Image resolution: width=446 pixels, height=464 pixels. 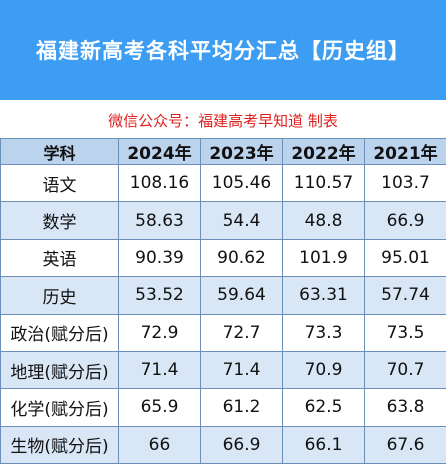 I want to click on table-row: 化学(赋分后) 65.9 61.2 62.5 63.8, so click(x=223, y=407).